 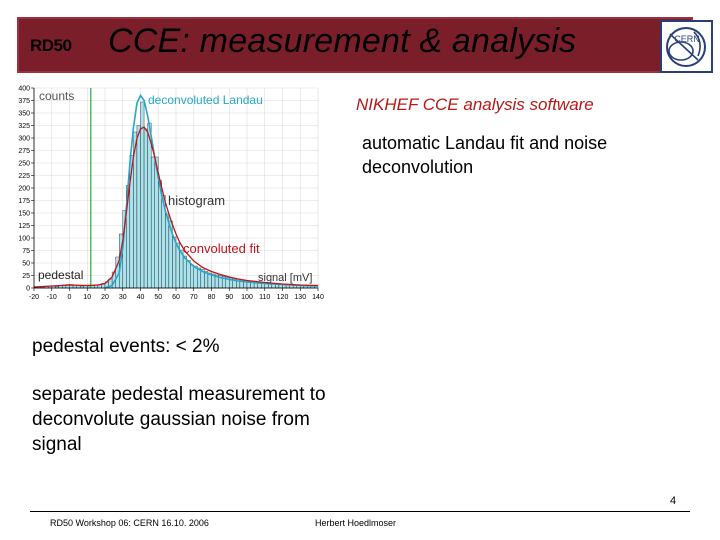 What do you see at coordinates (212, 297) in the screenshot?
I see `x-tick-label: 80` at bounding box center [212, 297].